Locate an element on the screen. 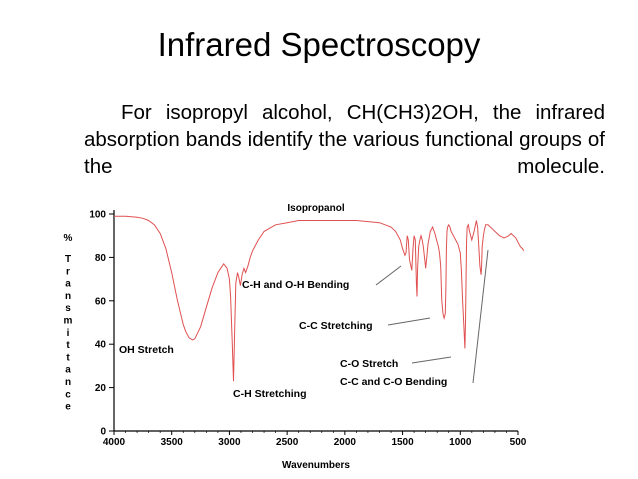 The image size is (638, 479). y-tick-label: 0 is located at coordinates (103, 432).